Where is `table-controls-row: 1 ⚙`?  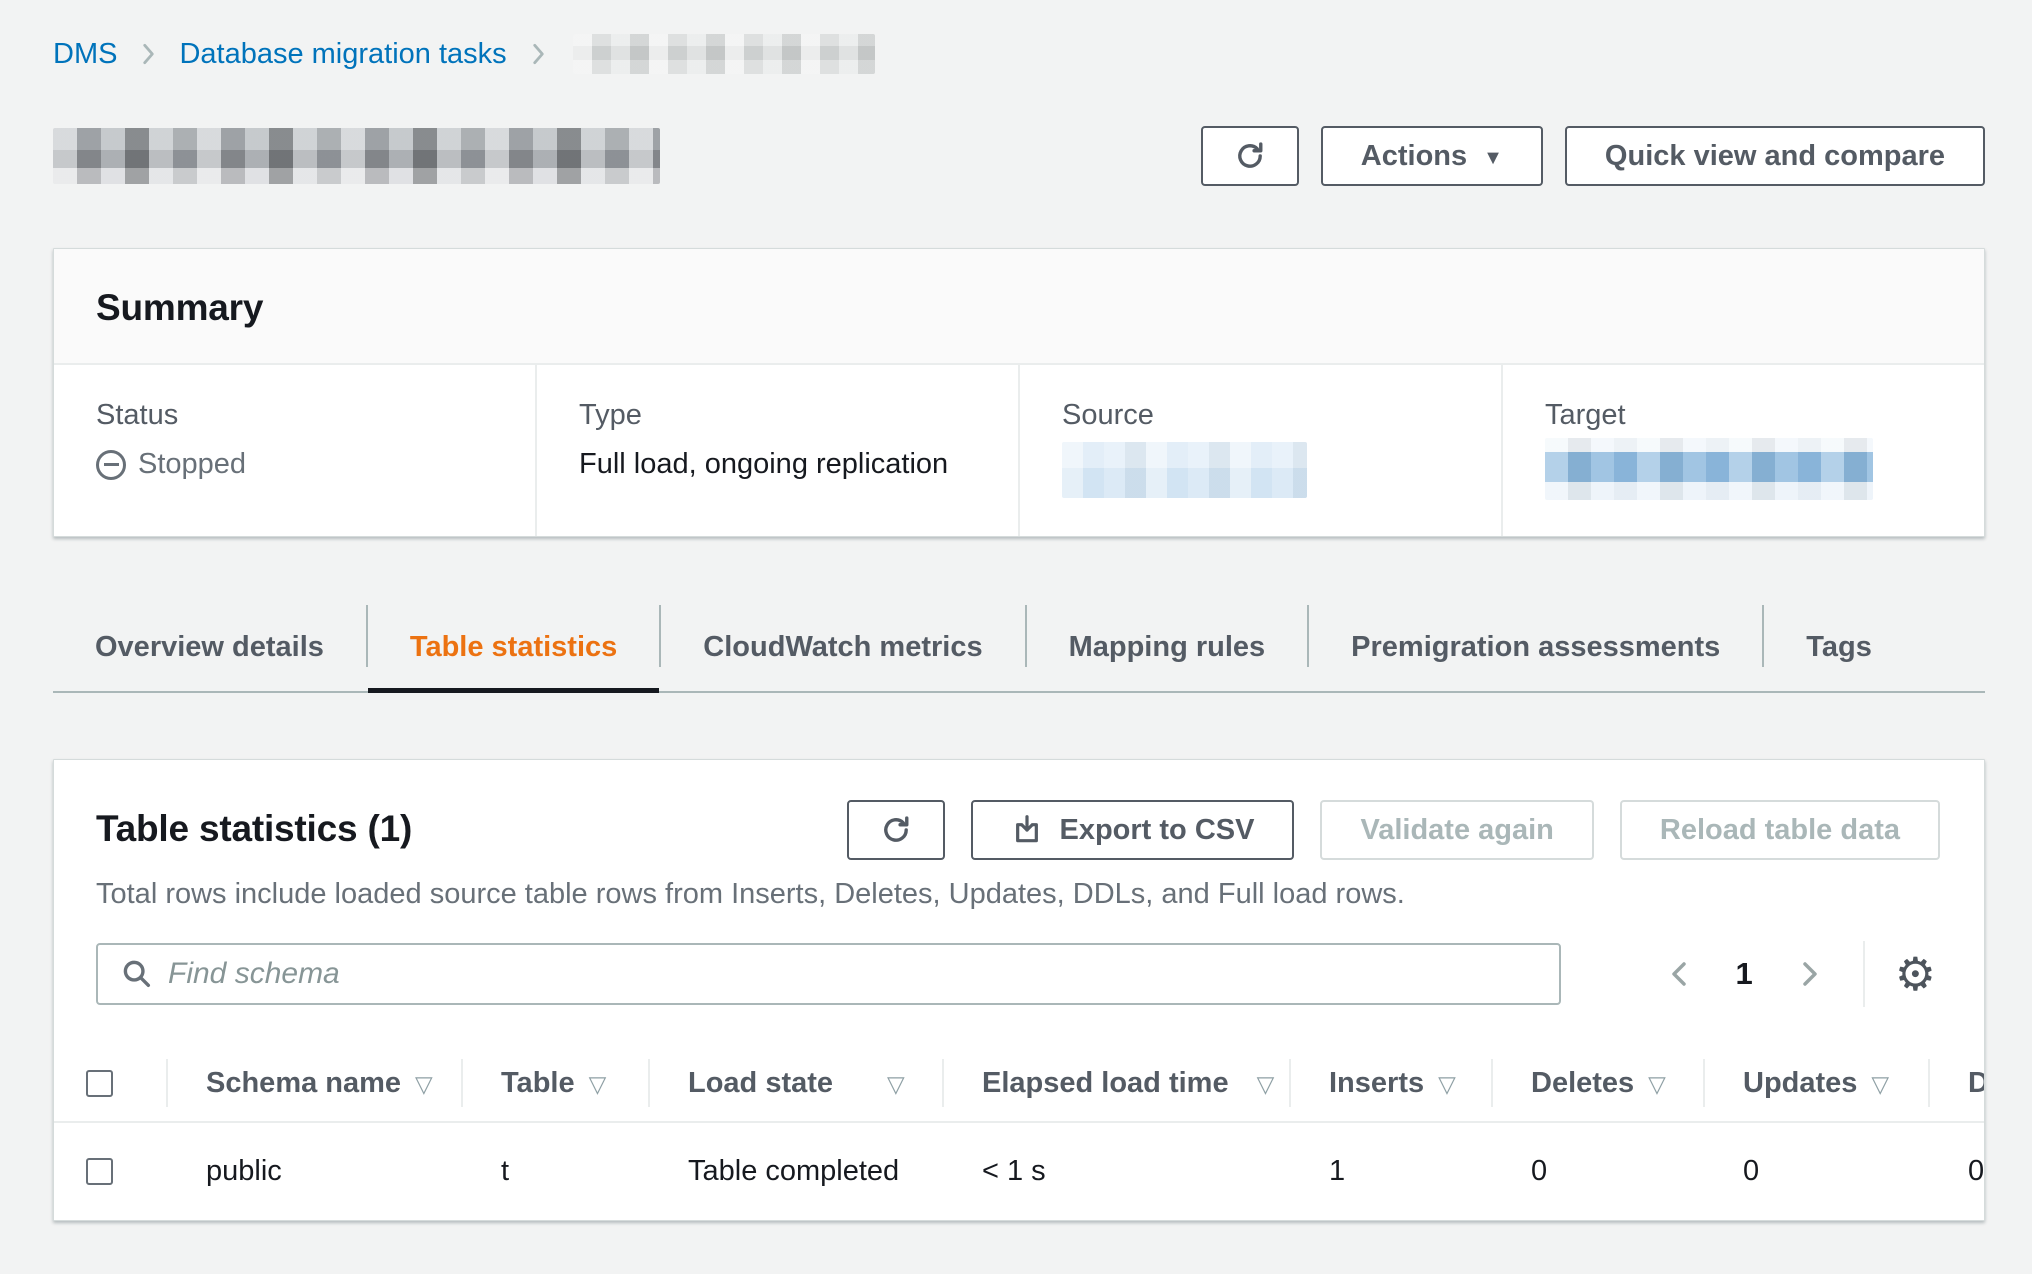
table-controls-row: 1 ⚙ is located at coordinates (1018, 974).